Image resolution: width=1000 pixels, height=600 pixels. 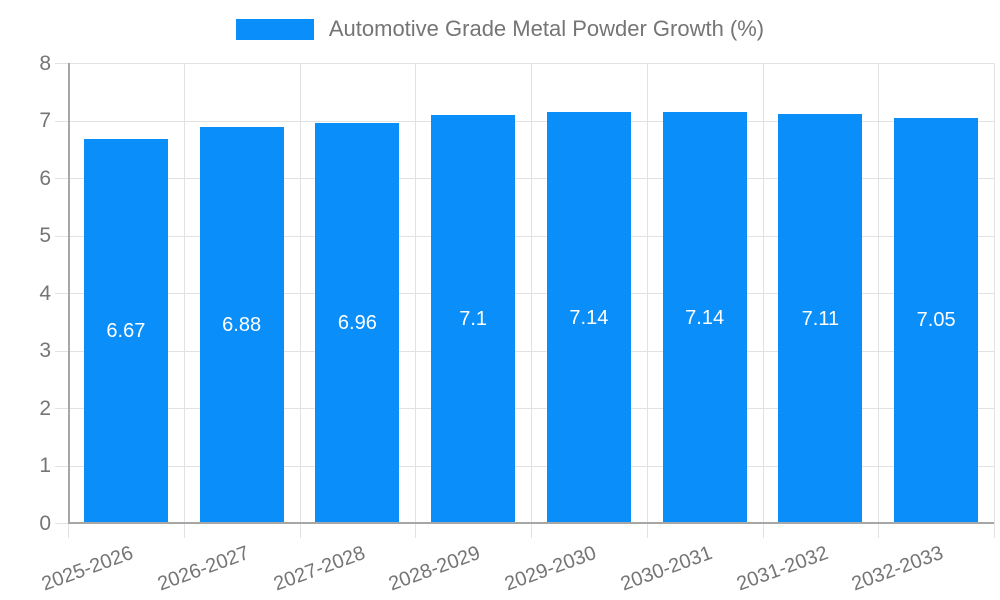 I want to click on x-tick-label: 2028-2029, so click(x=435, y=569).